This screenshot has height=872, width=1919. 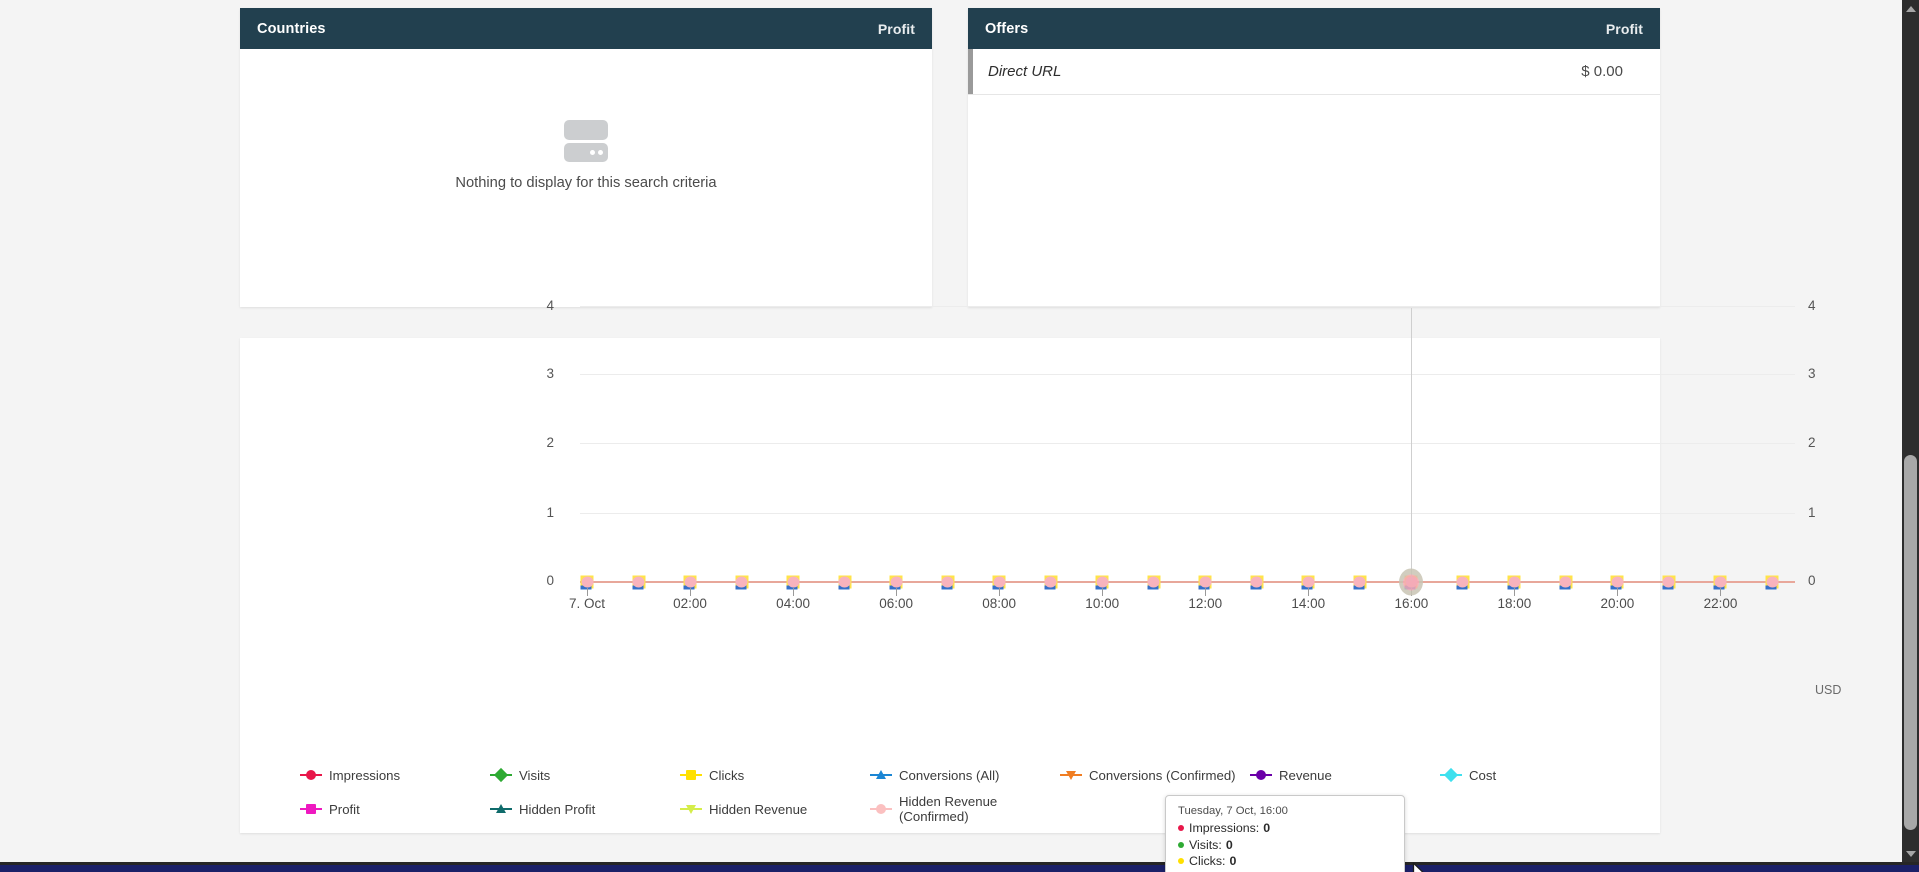 I want to click on y-axis-tick-label-right: 4, so click(x=1812, y=305).